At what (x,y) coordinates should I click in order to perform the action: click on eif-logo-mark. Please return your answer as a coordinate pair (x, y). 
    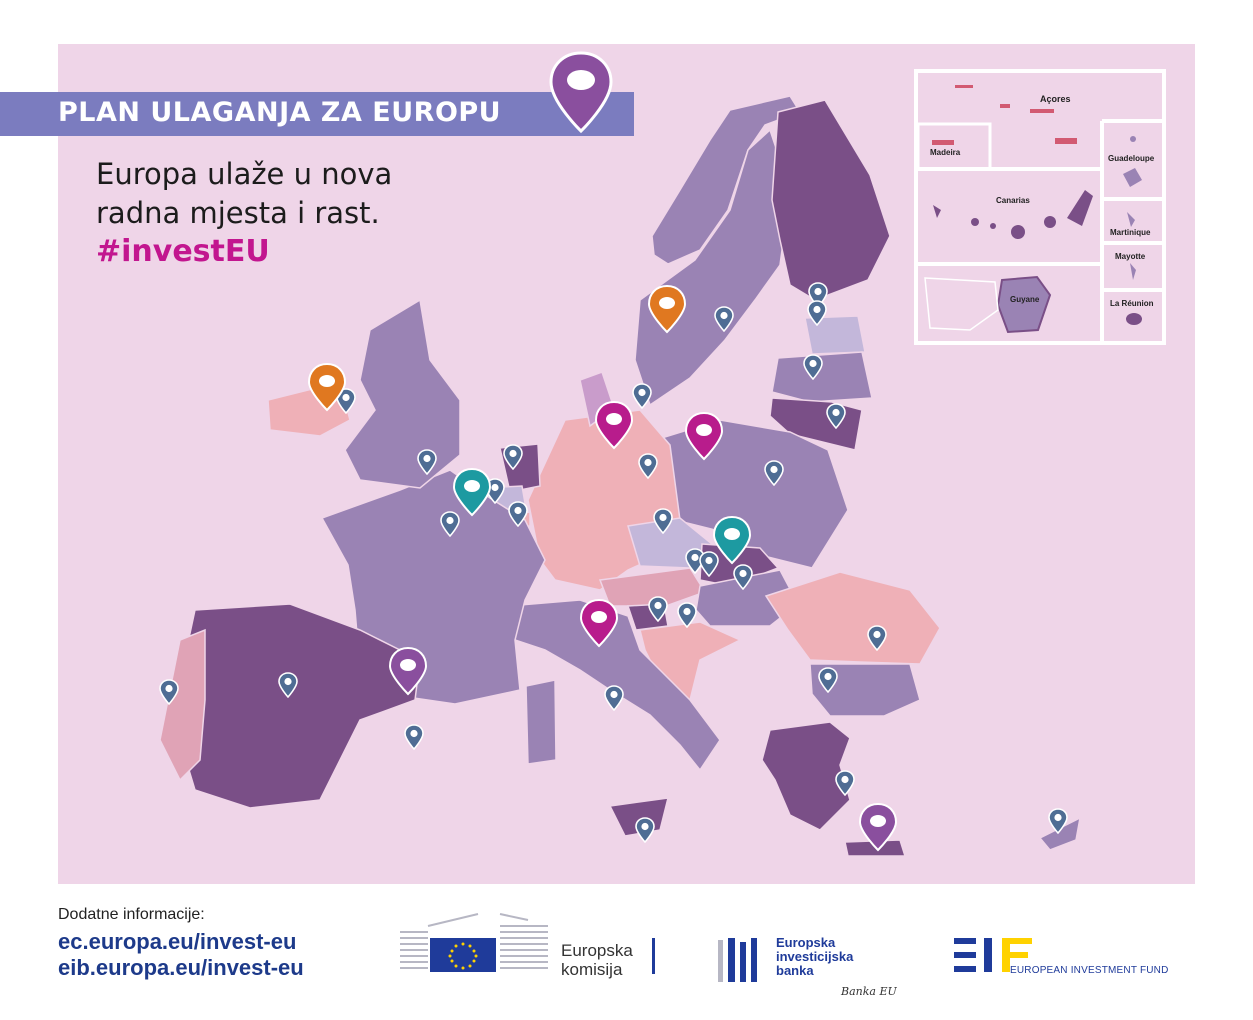
    Looking at the image, I should click on (993, 955).